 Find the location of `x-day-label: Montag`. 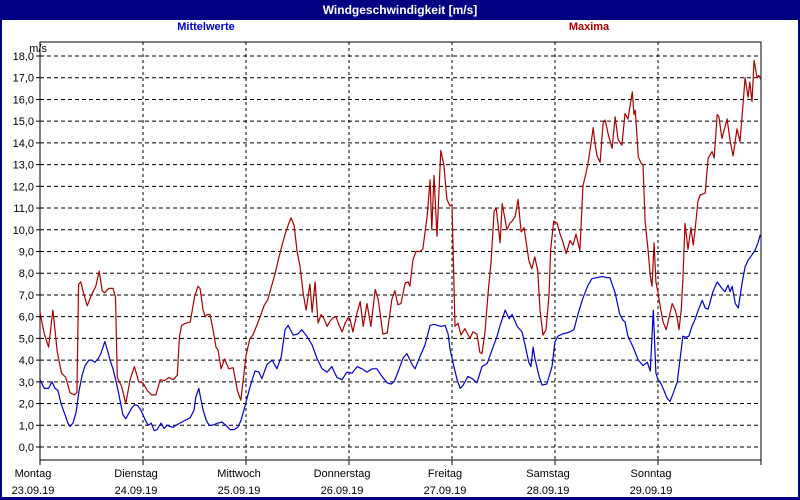

x-day-label: Montag is located at coordinates (33, 474).